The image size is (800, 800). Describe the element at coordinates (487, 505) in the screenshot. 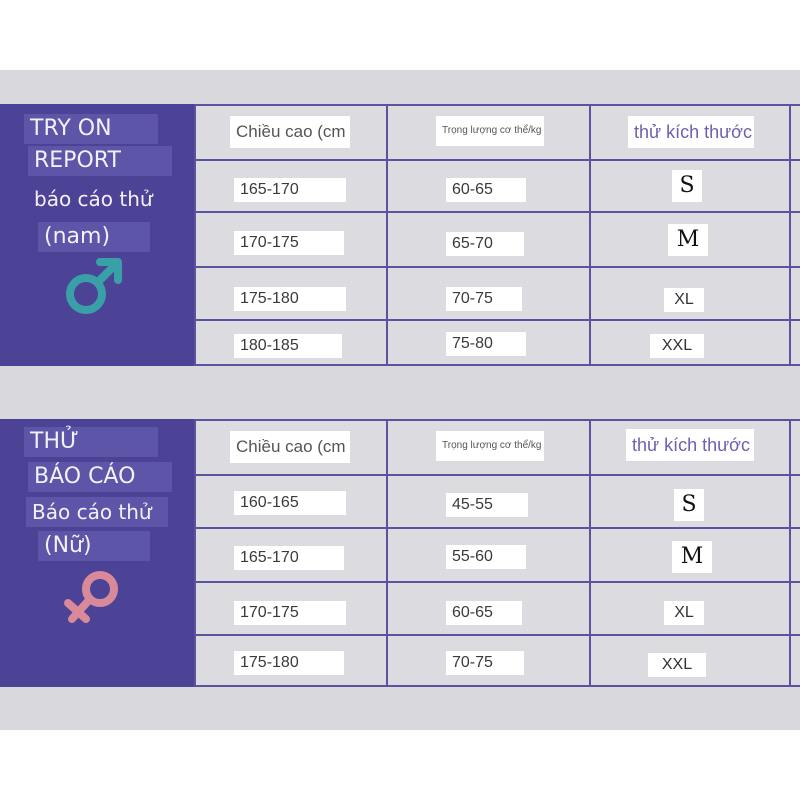

I see `weight-cell: 45-55` at that location.